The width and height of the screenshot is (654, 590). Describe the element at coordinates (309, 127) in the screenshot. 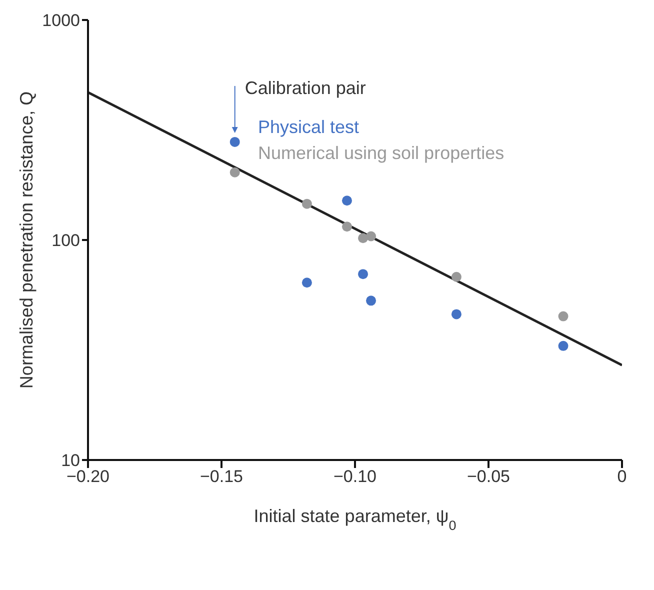

I see `legend-label: Physical test` at that location.